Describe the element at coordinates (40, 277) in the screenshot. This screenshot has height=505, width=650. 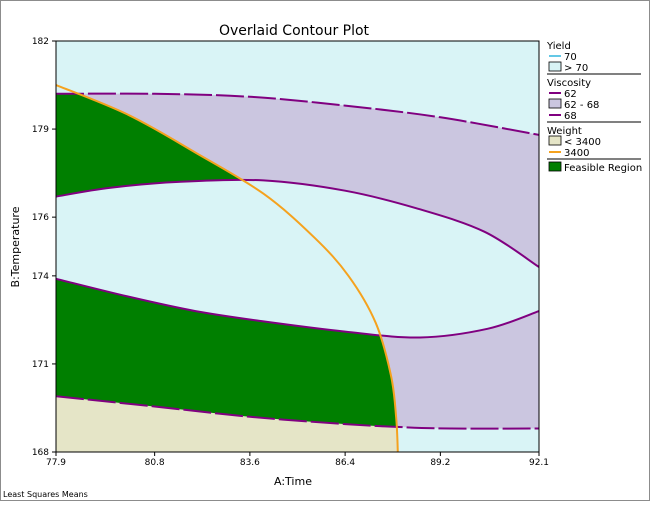
I see `y-tick-label: 174` at that location.